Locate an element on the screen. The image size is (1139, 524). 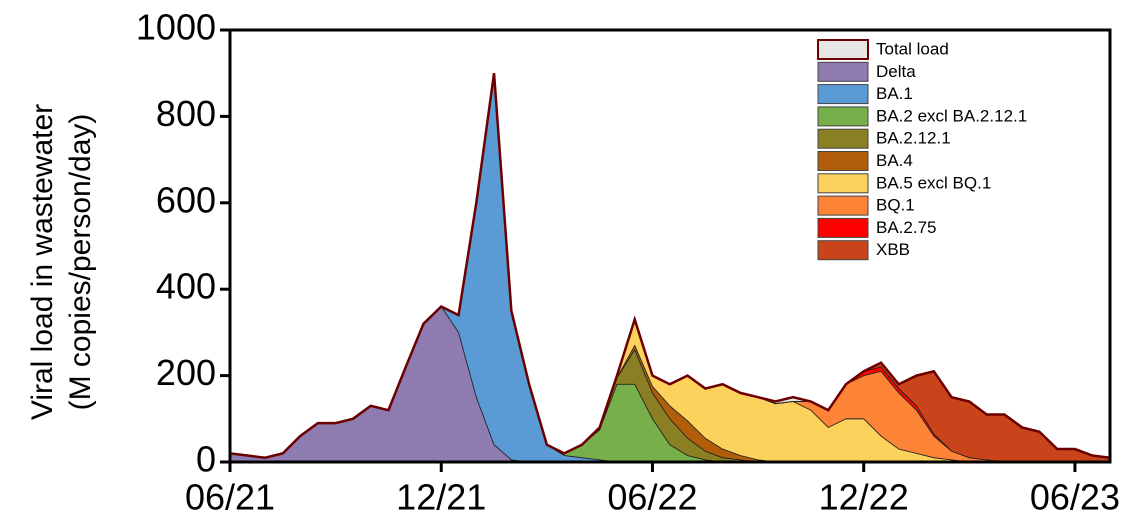
y-tick-label: 600 is located at coordinates (186, 199).